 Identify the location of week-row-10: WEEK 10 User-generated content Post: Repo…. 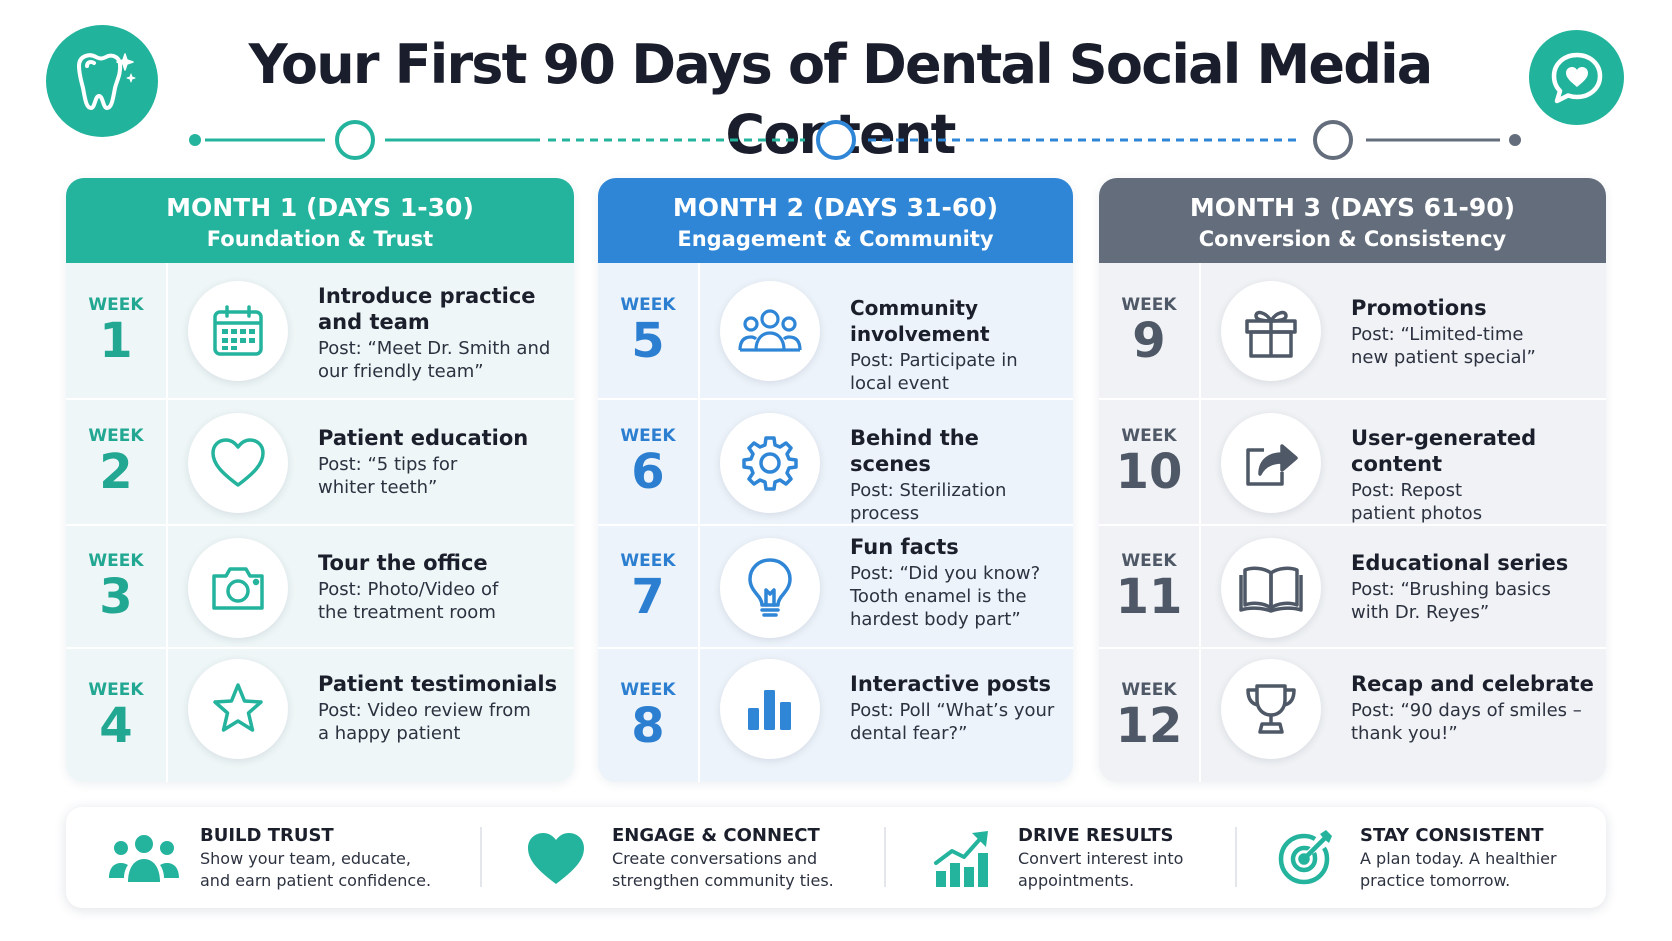
(1352, 463).